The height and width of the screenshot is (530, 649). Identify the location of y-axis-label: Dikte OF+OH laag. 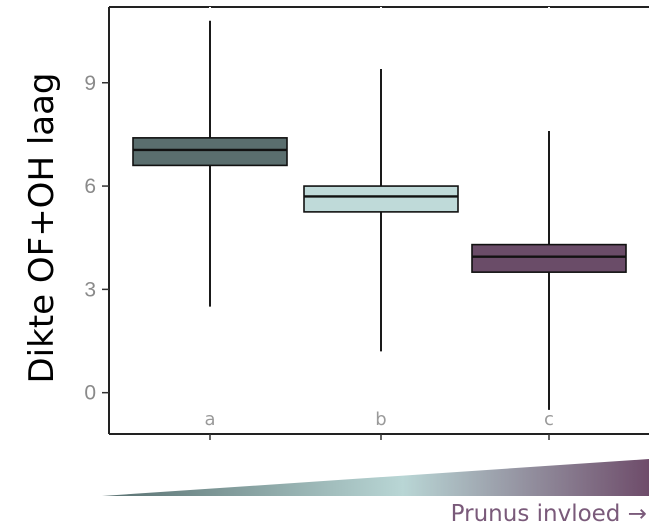
(42, 227).